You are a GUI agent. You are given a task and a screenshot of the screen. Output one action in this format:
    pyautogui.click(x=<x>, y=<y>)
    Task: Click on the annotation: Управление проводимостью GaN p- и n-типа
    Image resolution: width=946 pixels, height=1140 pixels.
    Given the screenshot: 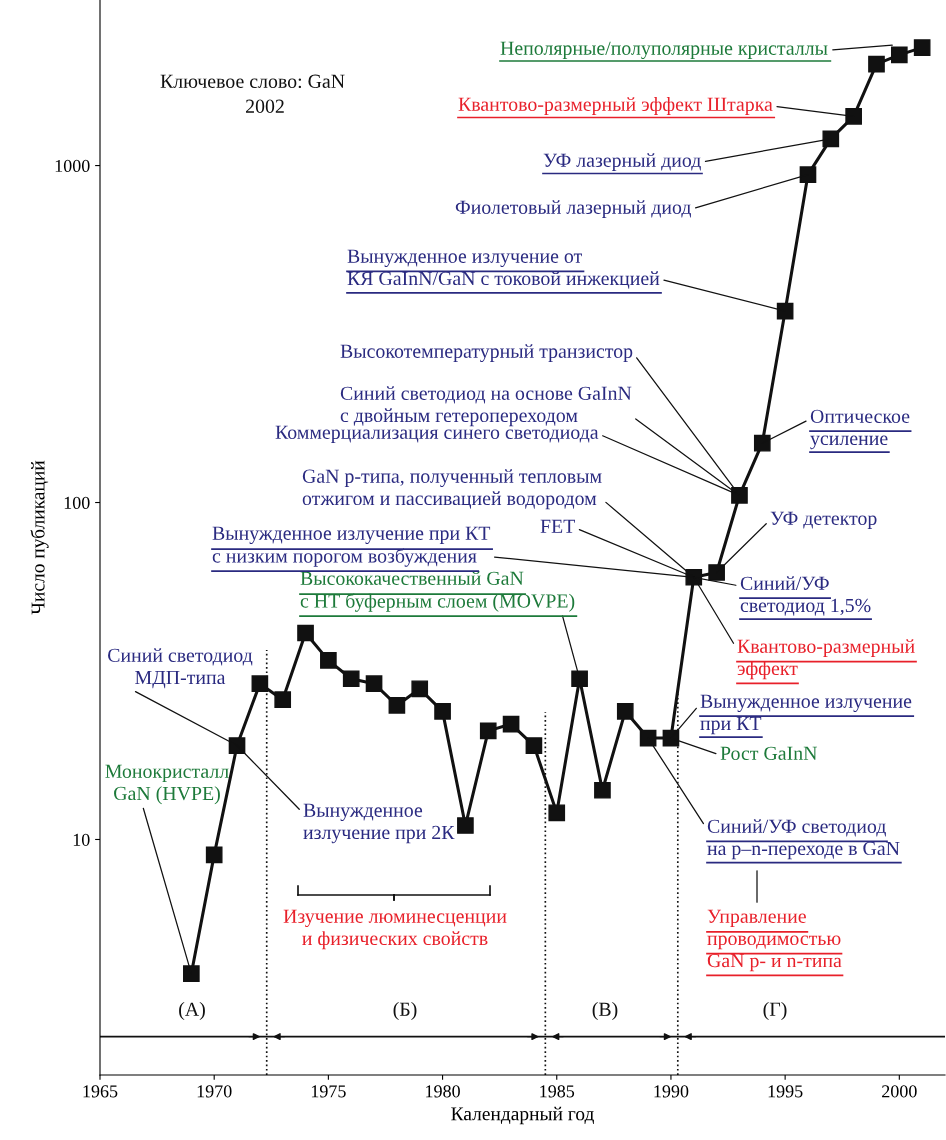 What is the action you would take?
    pyautogui.click(x=774, y=940)
    